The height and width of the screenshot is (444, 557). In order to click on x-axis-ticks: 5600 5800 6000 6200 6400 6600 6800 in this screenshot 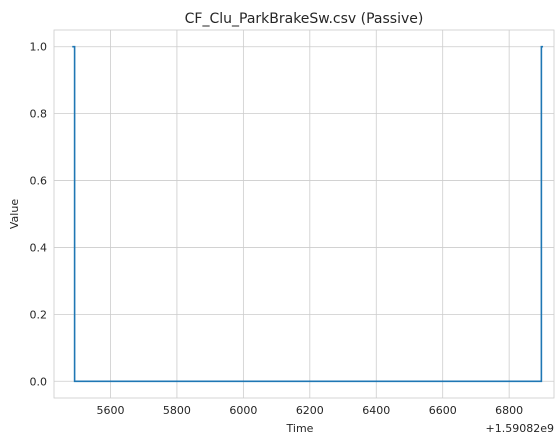, I will do `click(309, 410)`.